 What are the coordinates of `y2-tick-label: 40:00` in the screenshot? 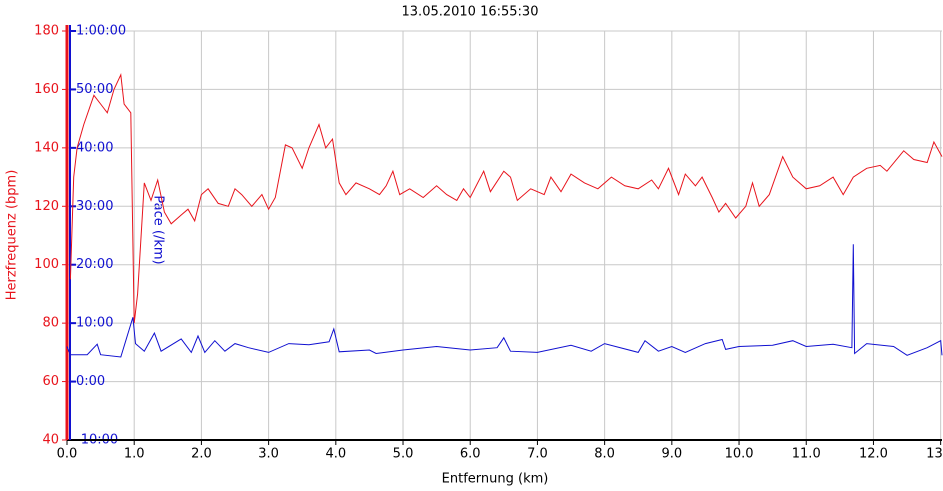 It's located at (94, 147).